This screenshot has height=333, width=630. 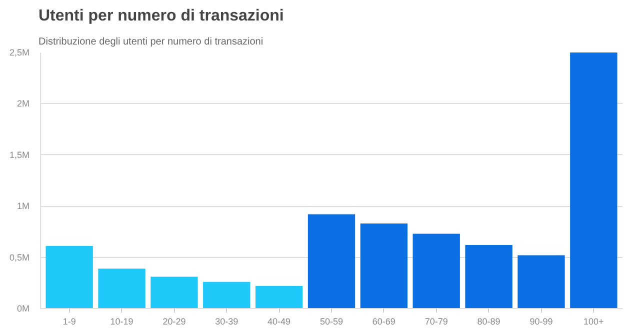 What do you see at coordinates (23, 103) in the screenshot?
I see `y-tick-label: 2M` at bounding box center [23, 103].